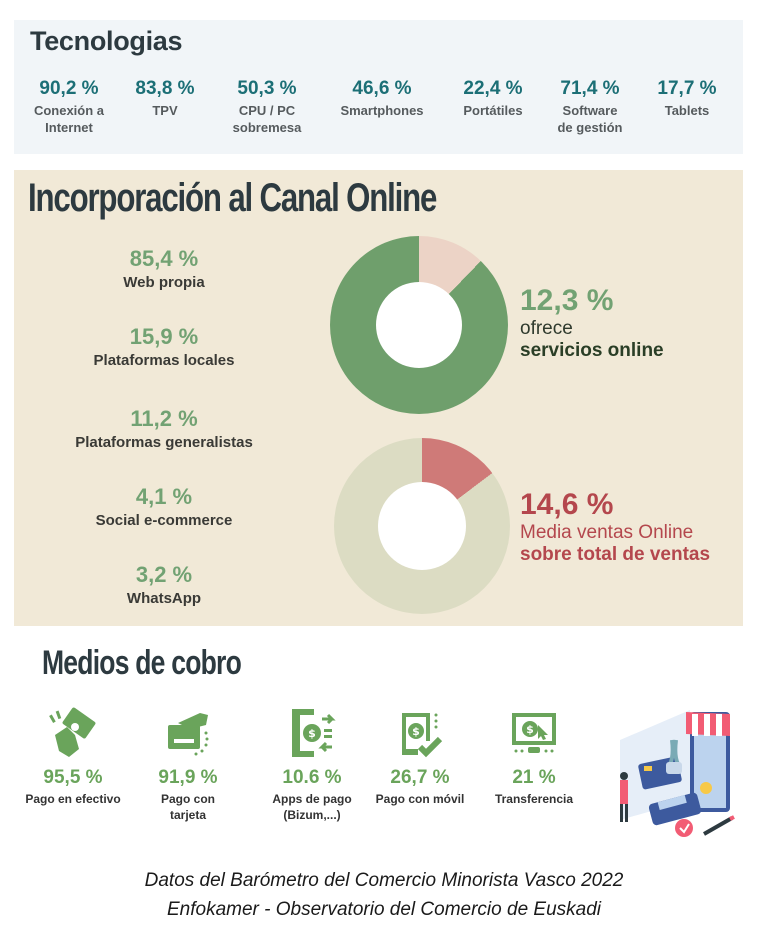  I want to click on tech-item-internet: 90,2 % Conexión a Internet, so click(69, 107).